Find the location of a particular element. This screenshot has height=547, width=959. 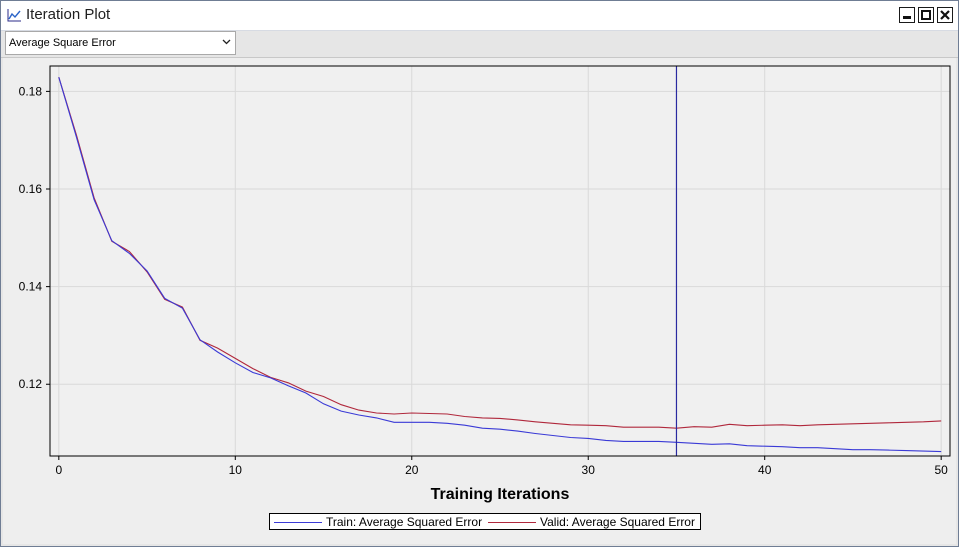

legend-label-valid: Valid: Average Squared Error is located at coordinates (617, 522).